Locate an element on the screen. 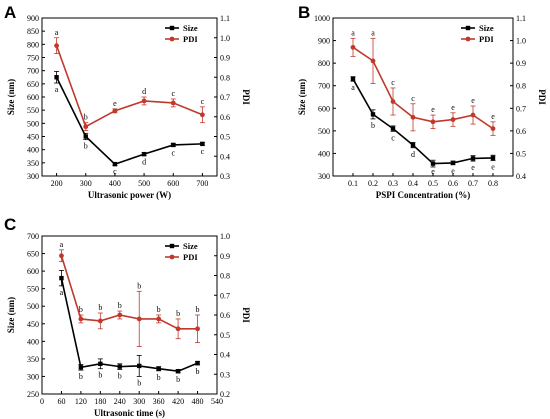 The image size is (550, 419). x-axis-label: PSPI Concentration (%) is located at coordinates (423, 195).